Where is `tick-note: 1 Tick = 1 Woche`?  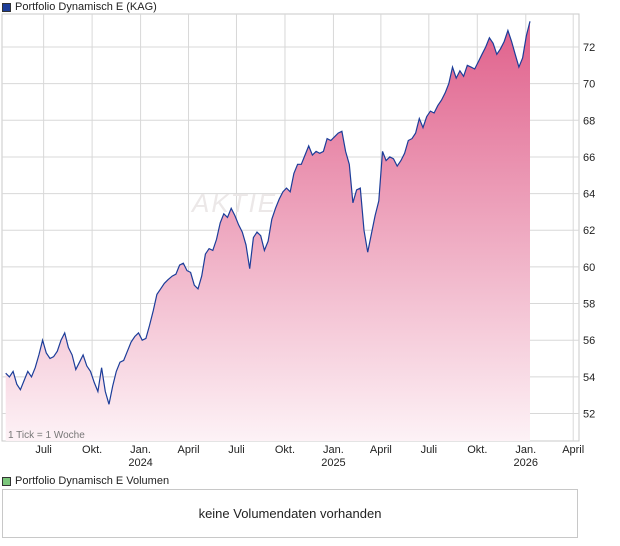
tick-note: 1 Tick = 1 Woche is located at coordinates (46, 435).